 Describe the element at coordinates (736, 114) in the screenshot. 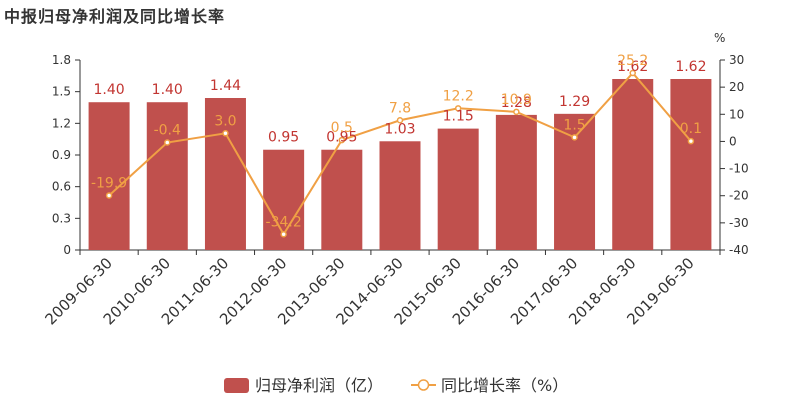

I see `y-right-tick-label: 10` at that location.